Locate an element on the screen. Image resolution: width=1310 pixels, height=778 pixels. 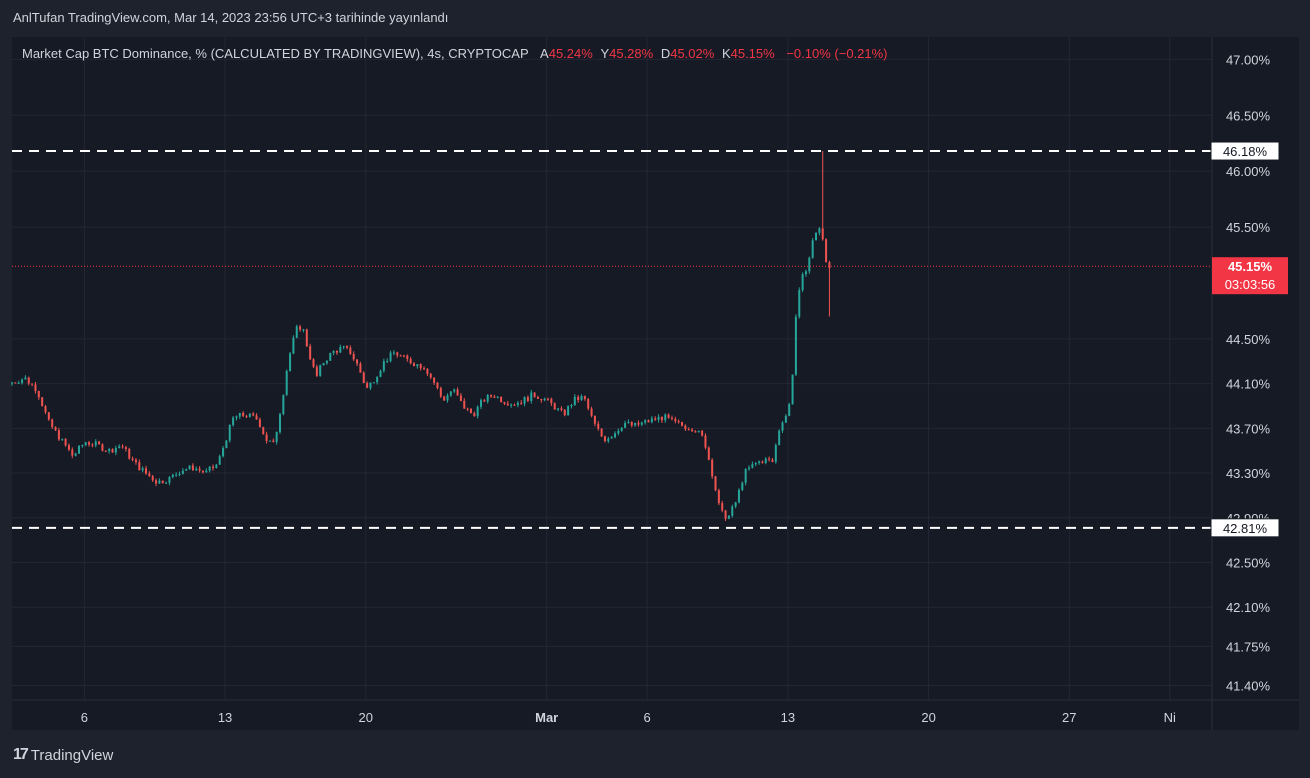
x-tick-label: 6 is located at coordinates (84, 717).